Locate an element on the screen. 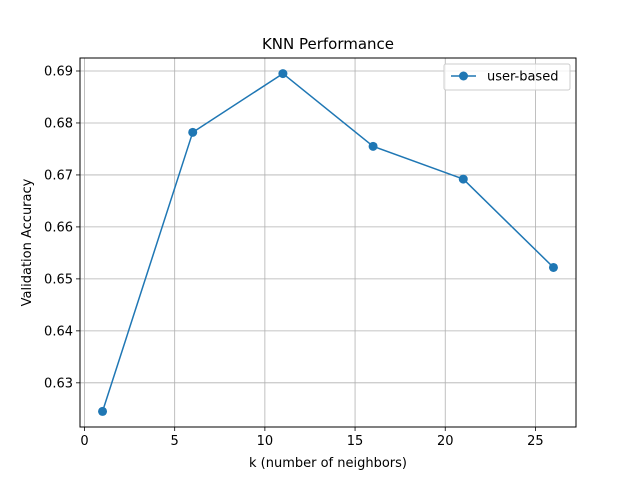  legend-marker-user-based is located at coordinates (463, 76).